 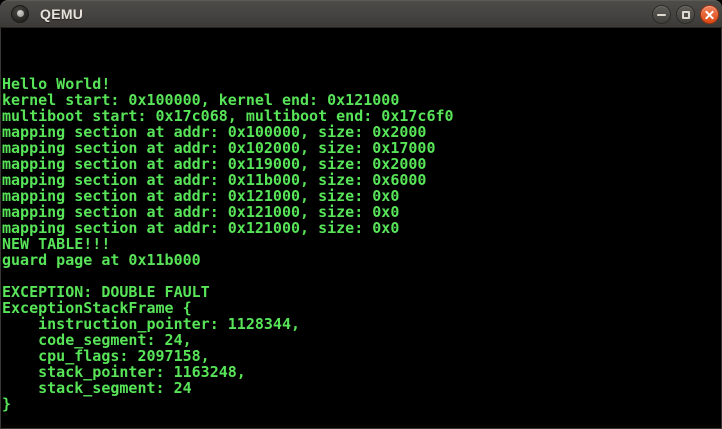 I want to click on minimize-icon, so click(x=661, y=14).